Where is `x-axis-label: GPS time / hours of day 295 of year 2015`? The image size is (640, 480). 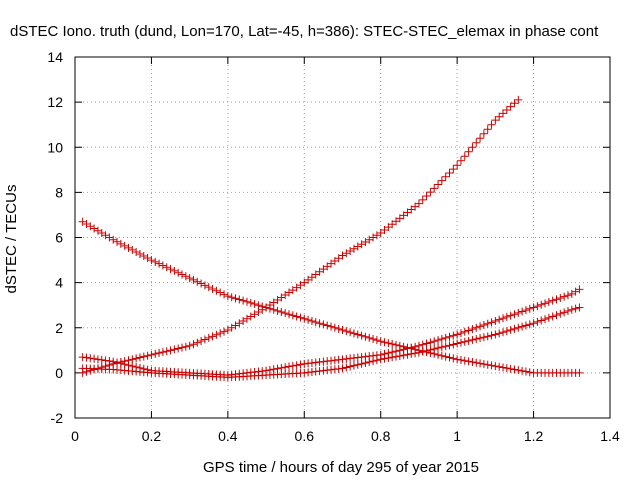 x-axis-label: GPS time / hours of day 295 of year 2015 is located at coordinates (341, 467).